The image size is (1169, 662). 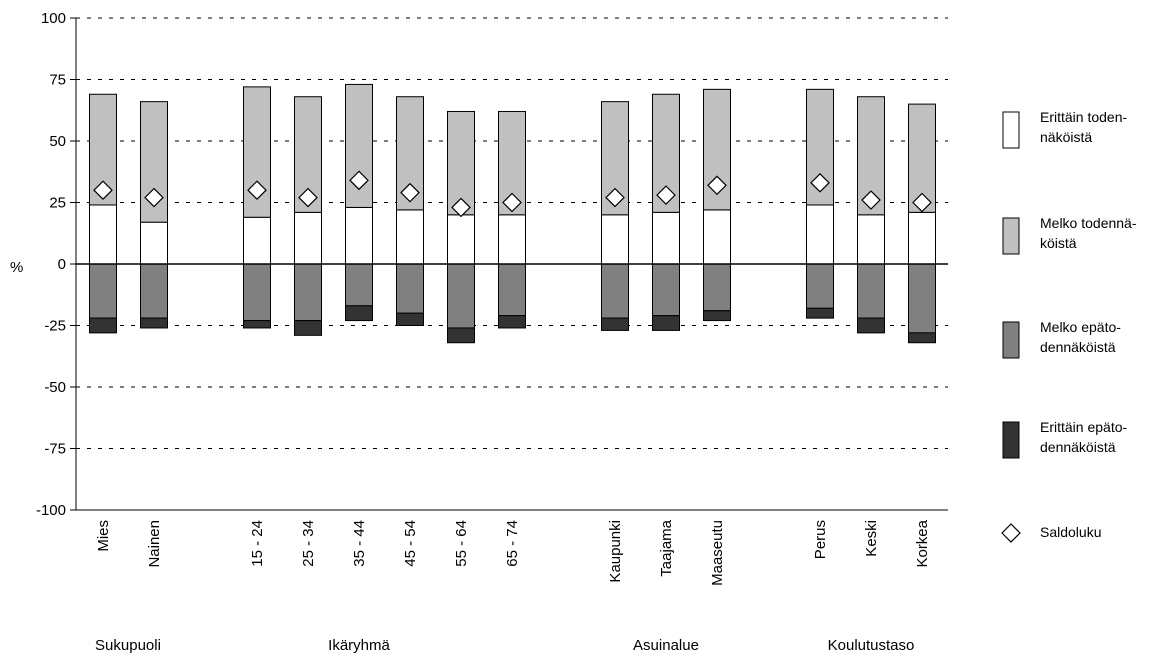 What do you see at coordinates (922, 543) in the screenshot?
I see `category-label: Korkea` at bounding box center [922, 543].